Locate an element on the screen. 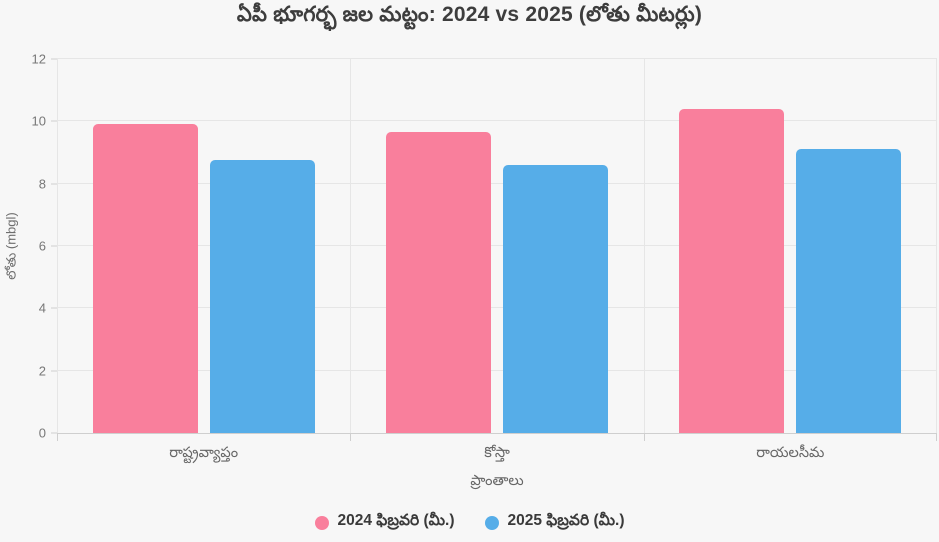 The image size is (939, 542). y-tick-label-6: 6 is located at coordinates (42, 246).